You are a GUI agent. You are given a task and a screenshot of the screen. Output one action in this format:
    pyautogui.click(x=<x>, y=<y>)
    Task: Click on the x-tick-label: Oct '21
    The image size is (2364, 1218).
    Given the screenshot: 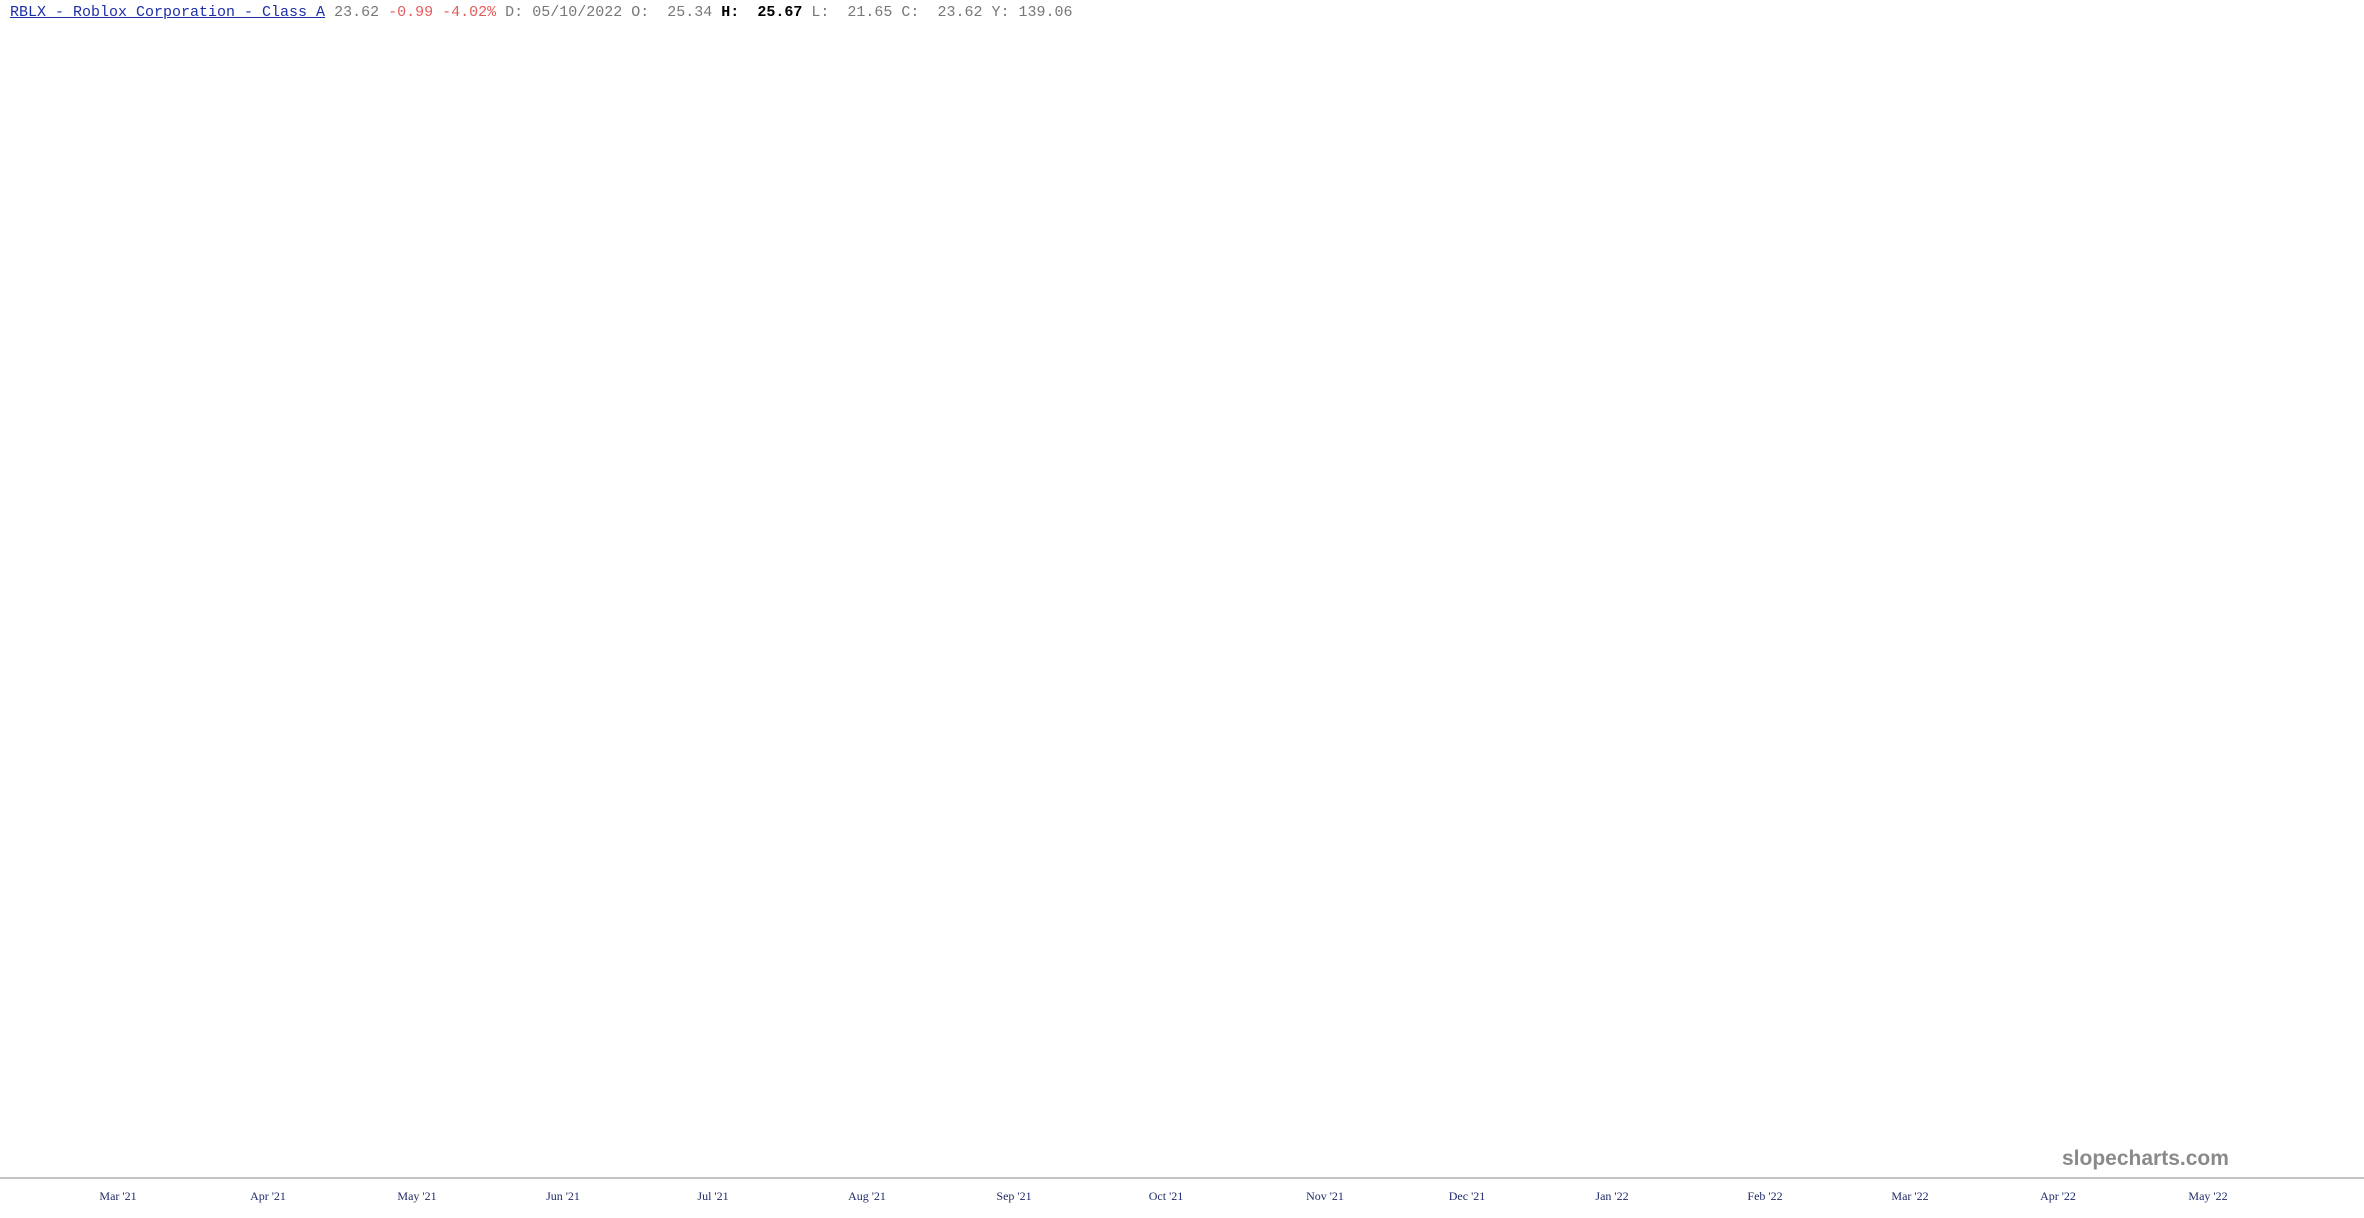 What is the action you would take?
    pyautogui.click(x=1166, y=1196)
    